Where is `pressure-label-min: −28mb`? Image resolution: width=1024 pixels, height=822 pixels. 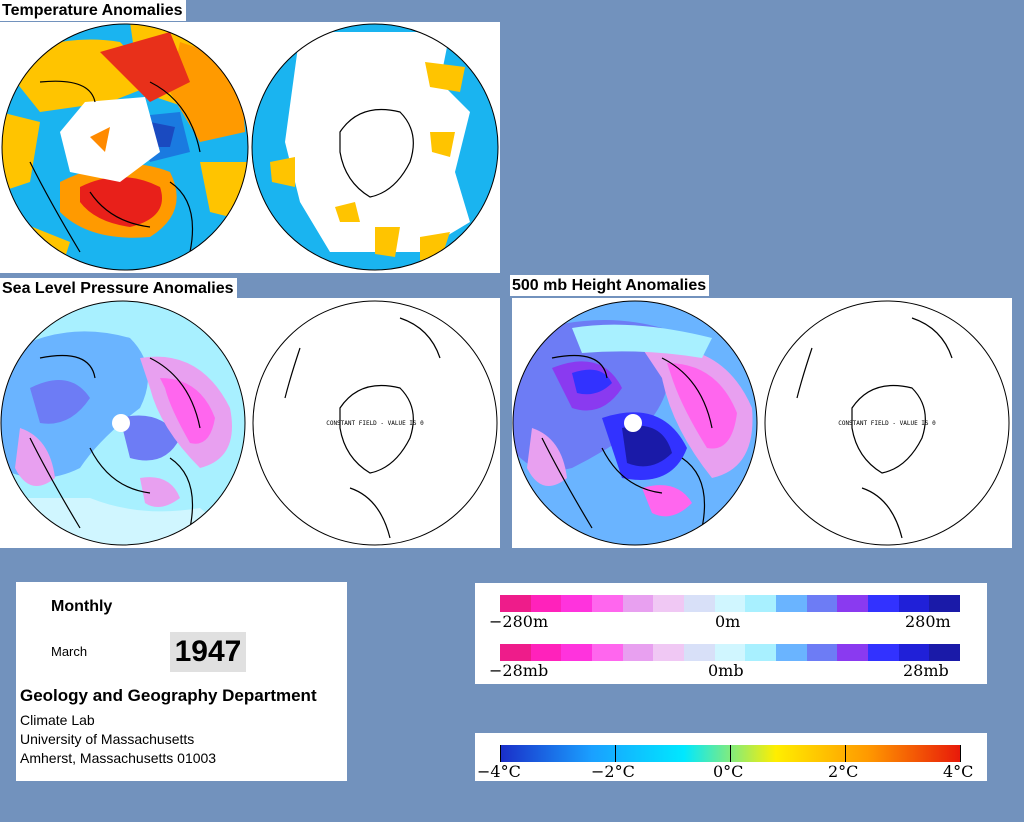
pressure-label-min: −28mb is located at coordinates (519, 670).